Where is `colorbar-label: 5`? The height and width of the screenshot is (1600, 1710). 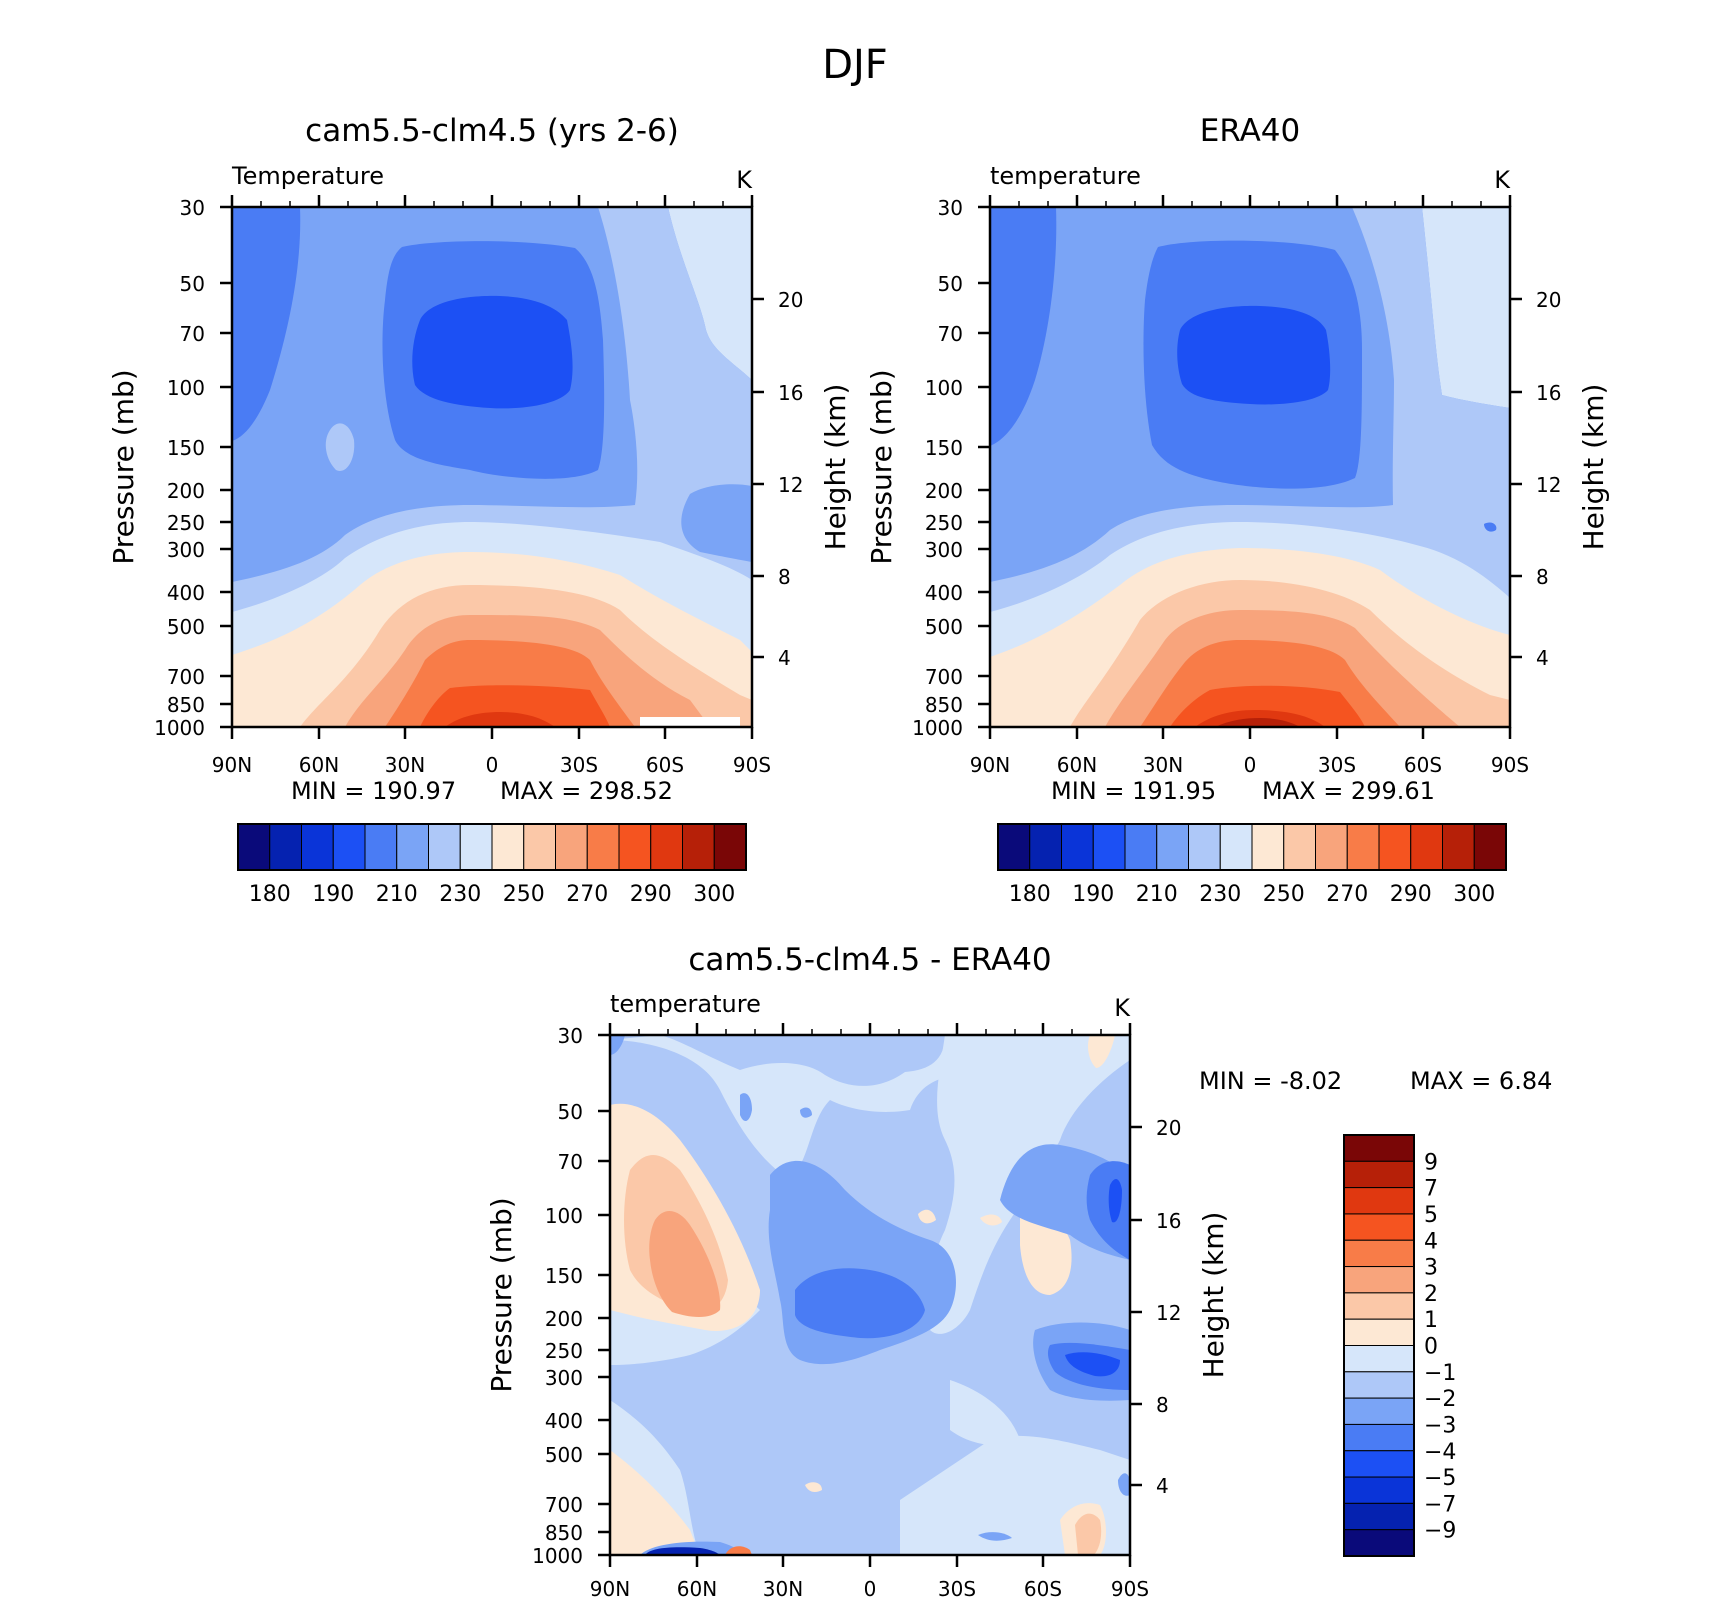 colorbar-label: 5 is located at coordinates (1431, 1215).